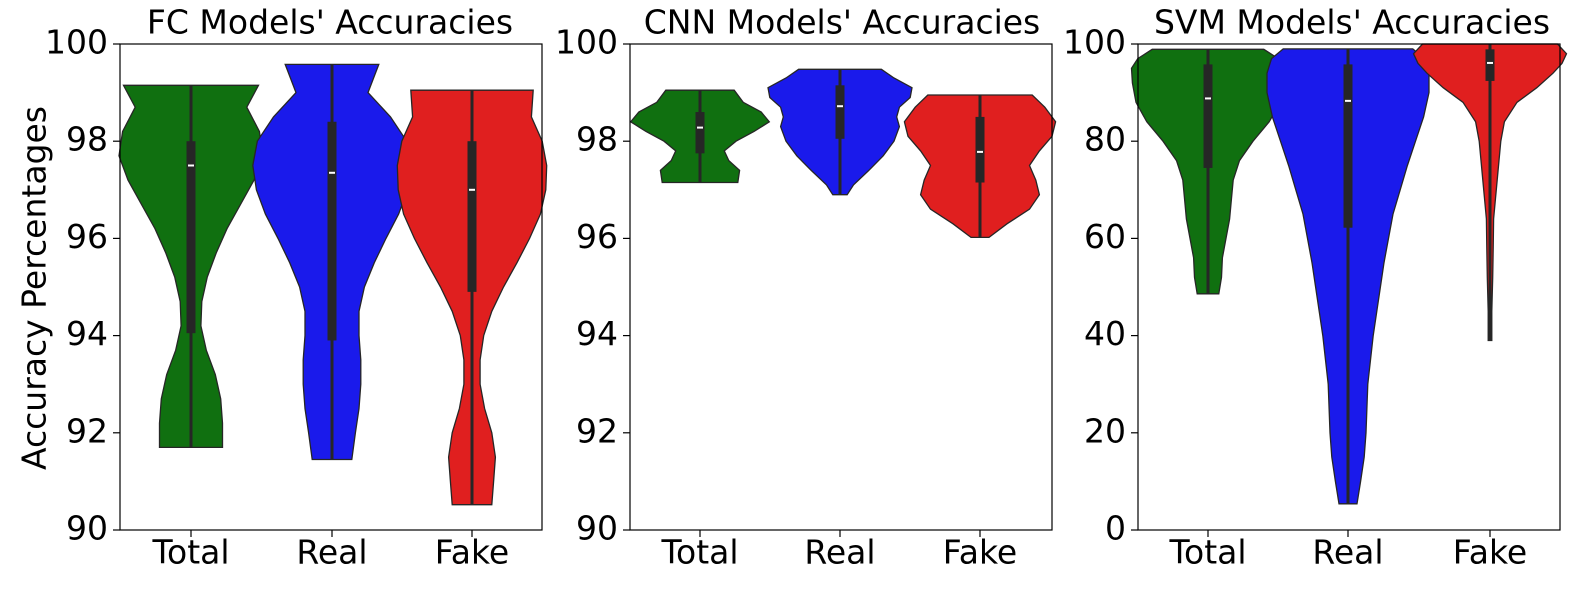 Image resolution: width=1589 pixels, height=590 pixels. What do you see at coordinates (34, 288) in the screenshot?
I see `y-axis-label: Accuracy Percentages` at bounding box center [34, 288].